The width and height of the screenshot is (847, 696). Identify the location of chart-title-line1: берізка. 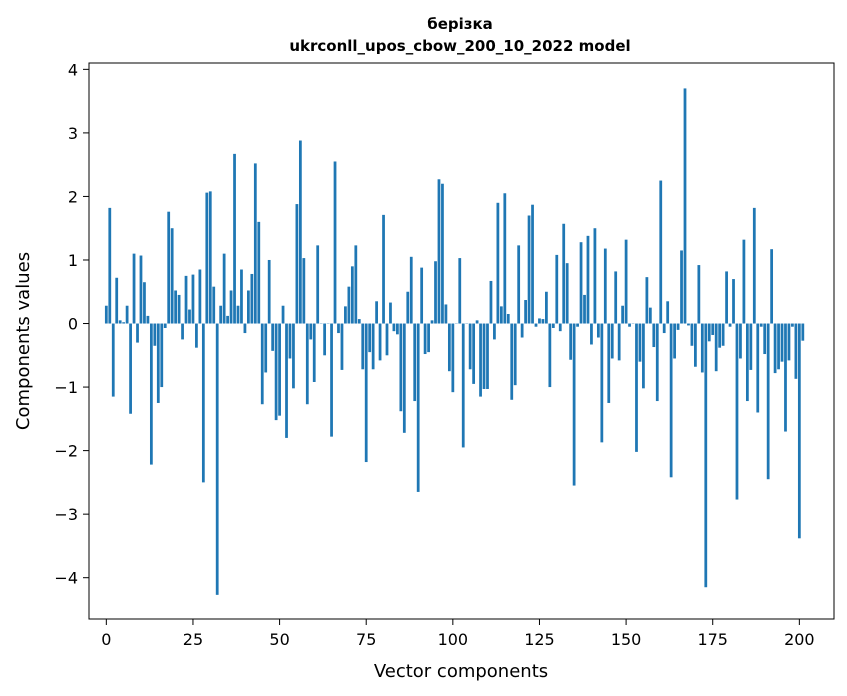
(460, 24).